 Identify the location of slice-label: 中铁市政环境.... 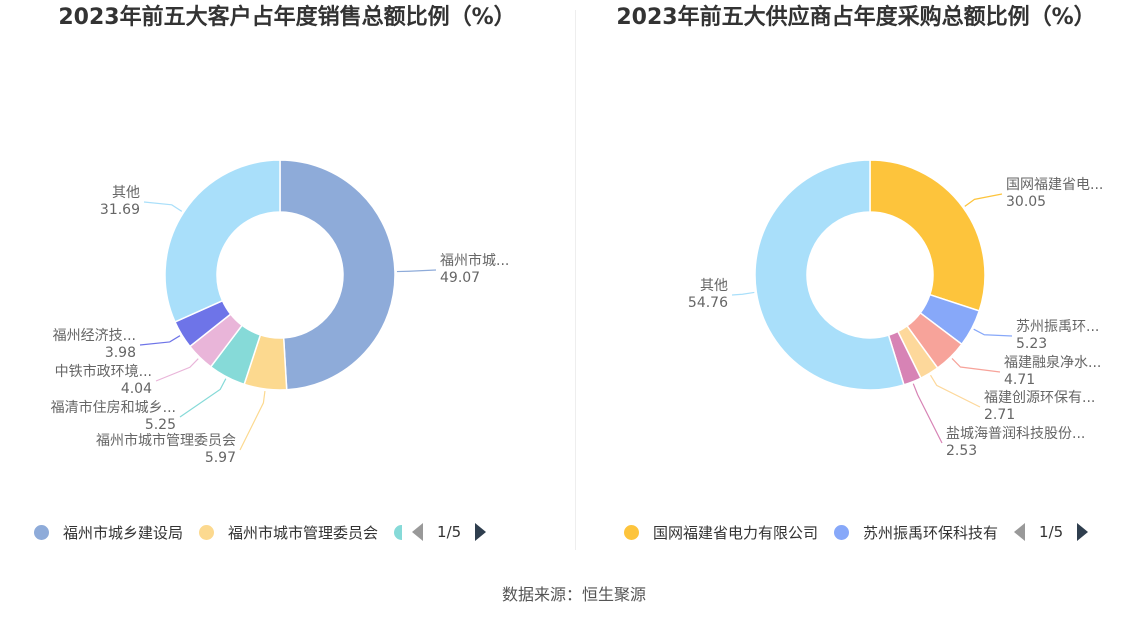
(103, 371).